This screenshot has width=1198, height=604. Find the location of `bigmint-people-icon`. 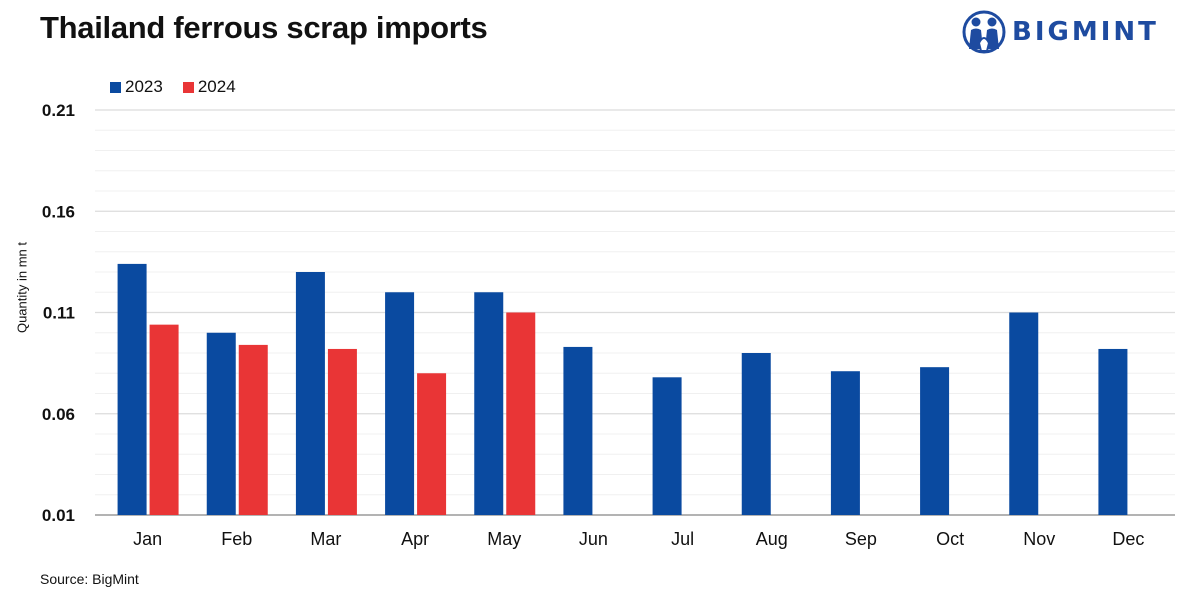

bigmint-people-icon is located at coordinates (984, 32).